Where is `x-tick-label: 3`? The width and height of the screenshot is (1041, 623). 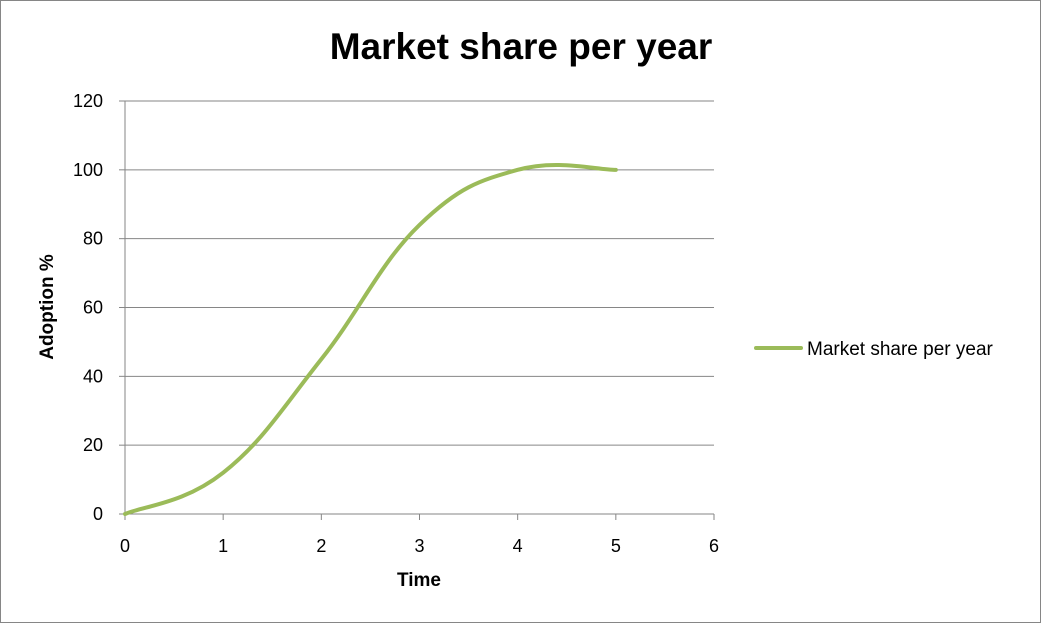
x-tick-label: 3 is located at coordinates (419, 546).